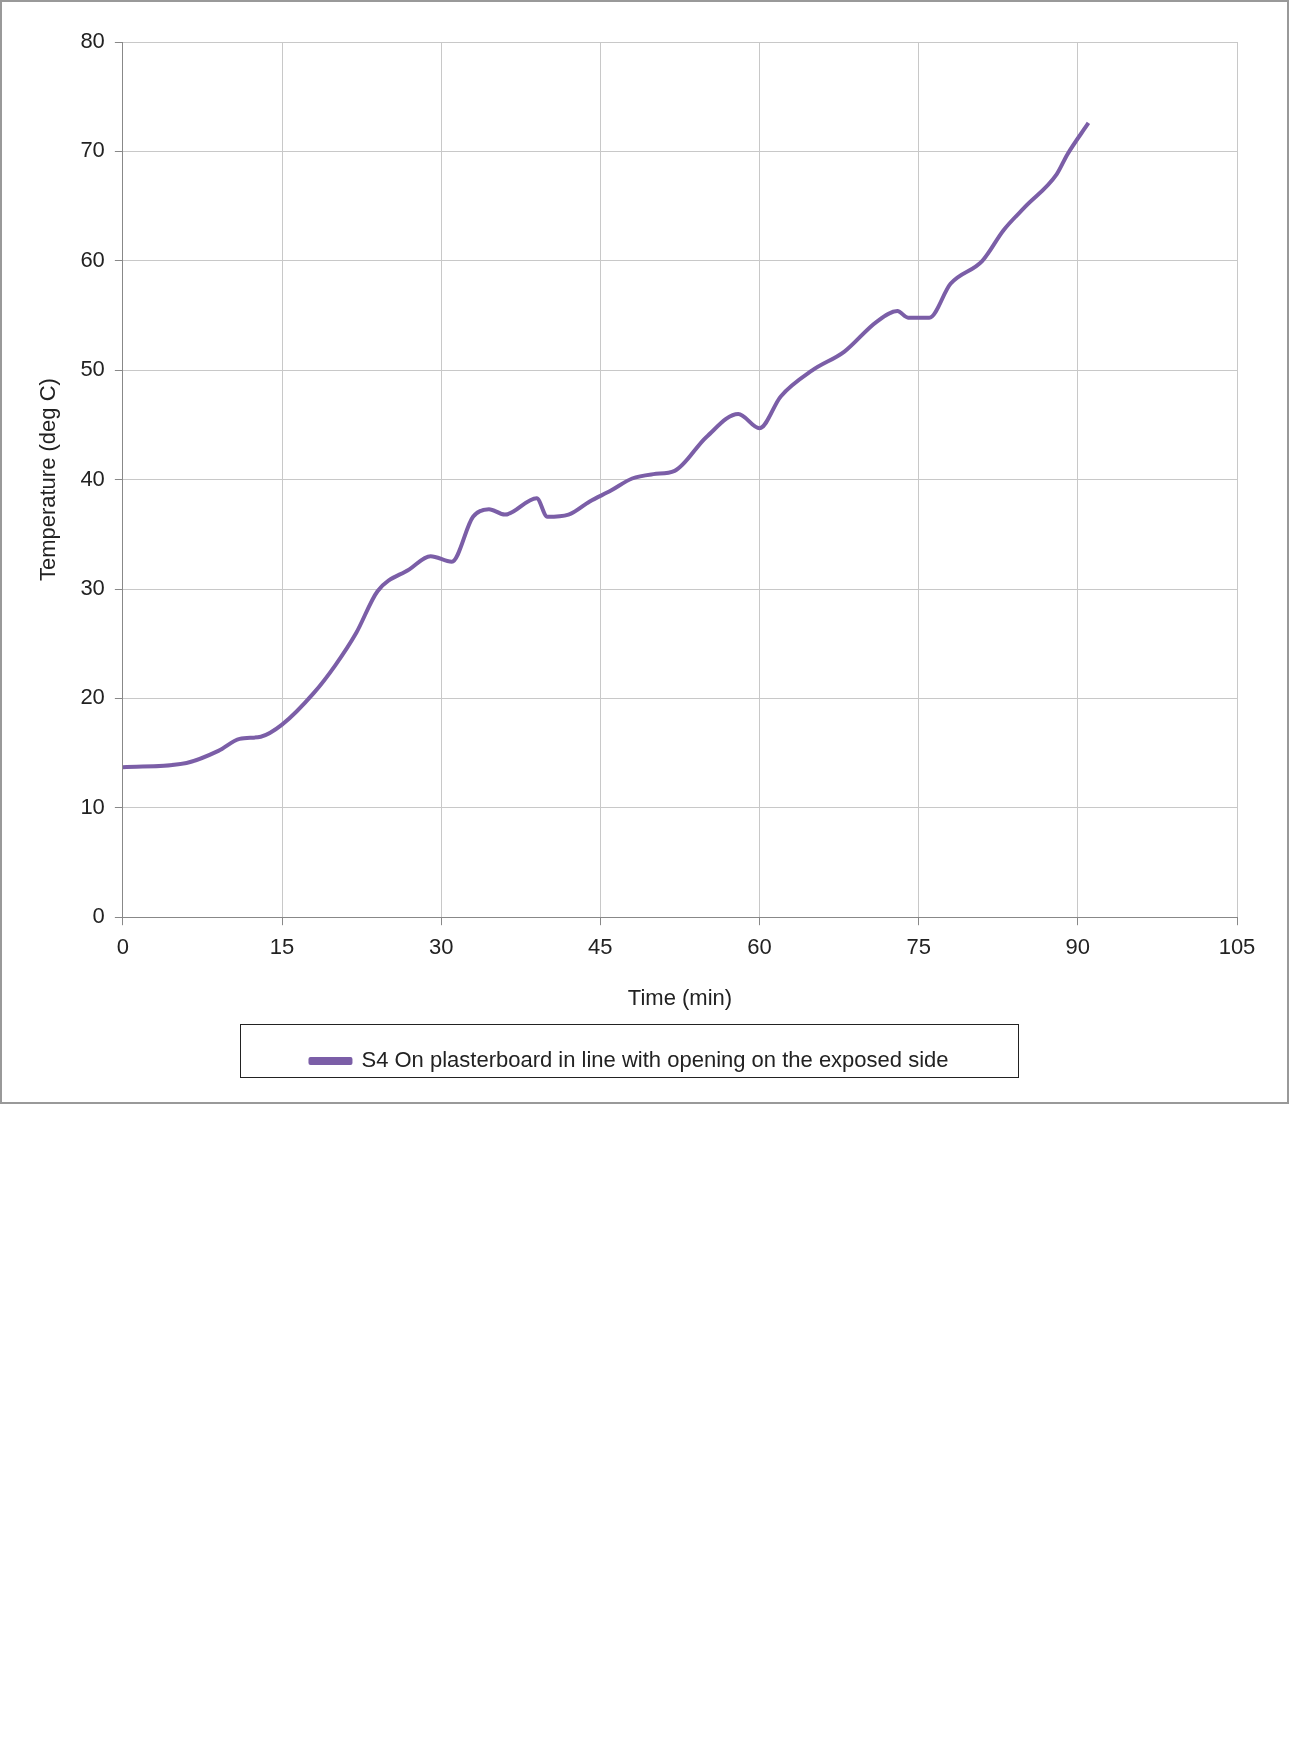  I want to click on x-tick-label: 75, so click(918, 947).